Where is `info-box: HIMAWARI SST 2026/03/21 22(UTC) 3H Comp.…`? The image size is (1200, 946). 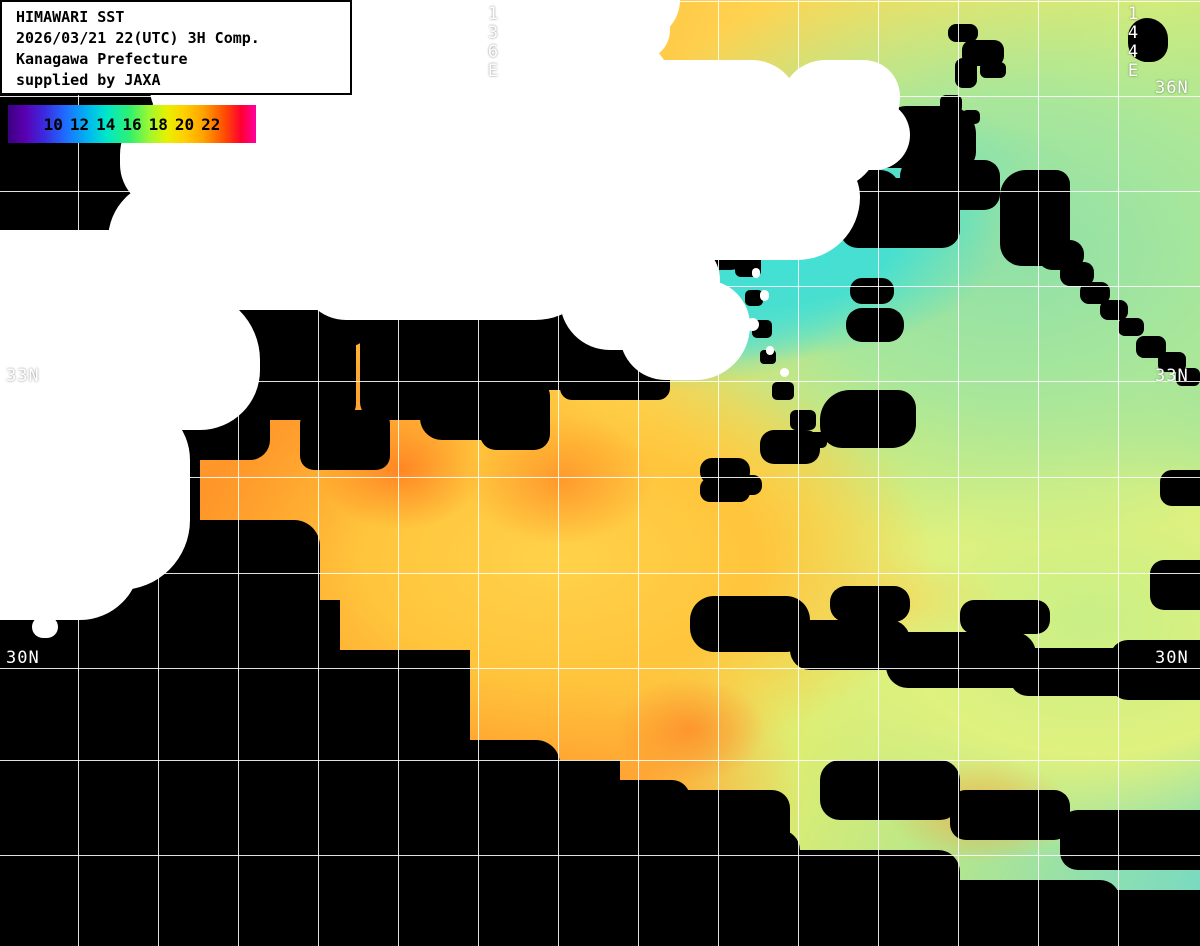 info-box: HIMAWARI SST 2026/03/21 22(UTC) 3H Comp.… is located at coordinates (176, 47).